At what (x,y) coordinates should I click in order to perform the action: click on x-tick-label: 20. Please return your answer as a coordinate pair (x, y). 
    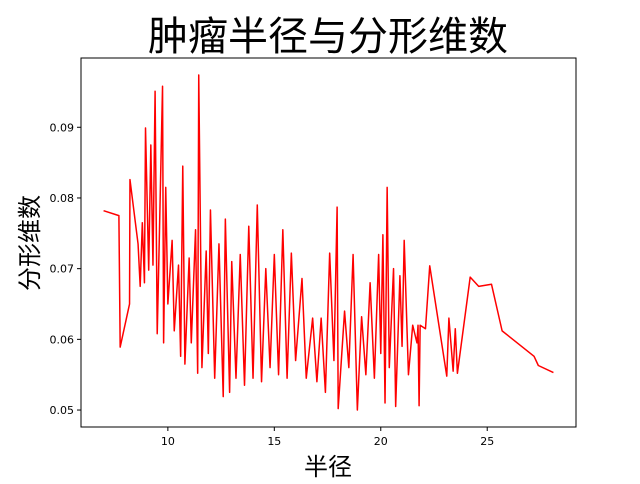
    Looking at the image, I should click on (381, 441).